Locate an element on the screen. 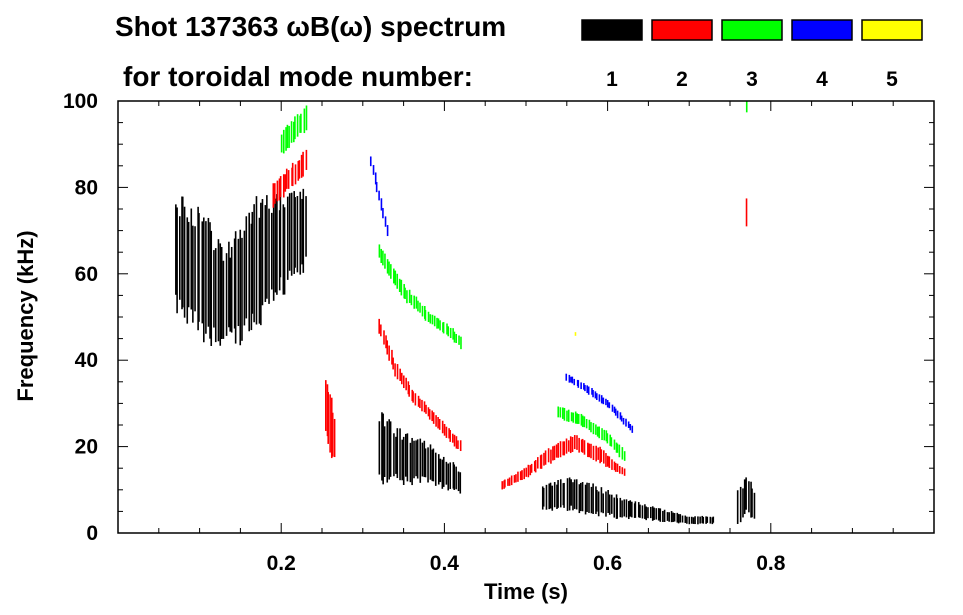  x-tick-label: 0.2 is located at coordinates (281, 563).